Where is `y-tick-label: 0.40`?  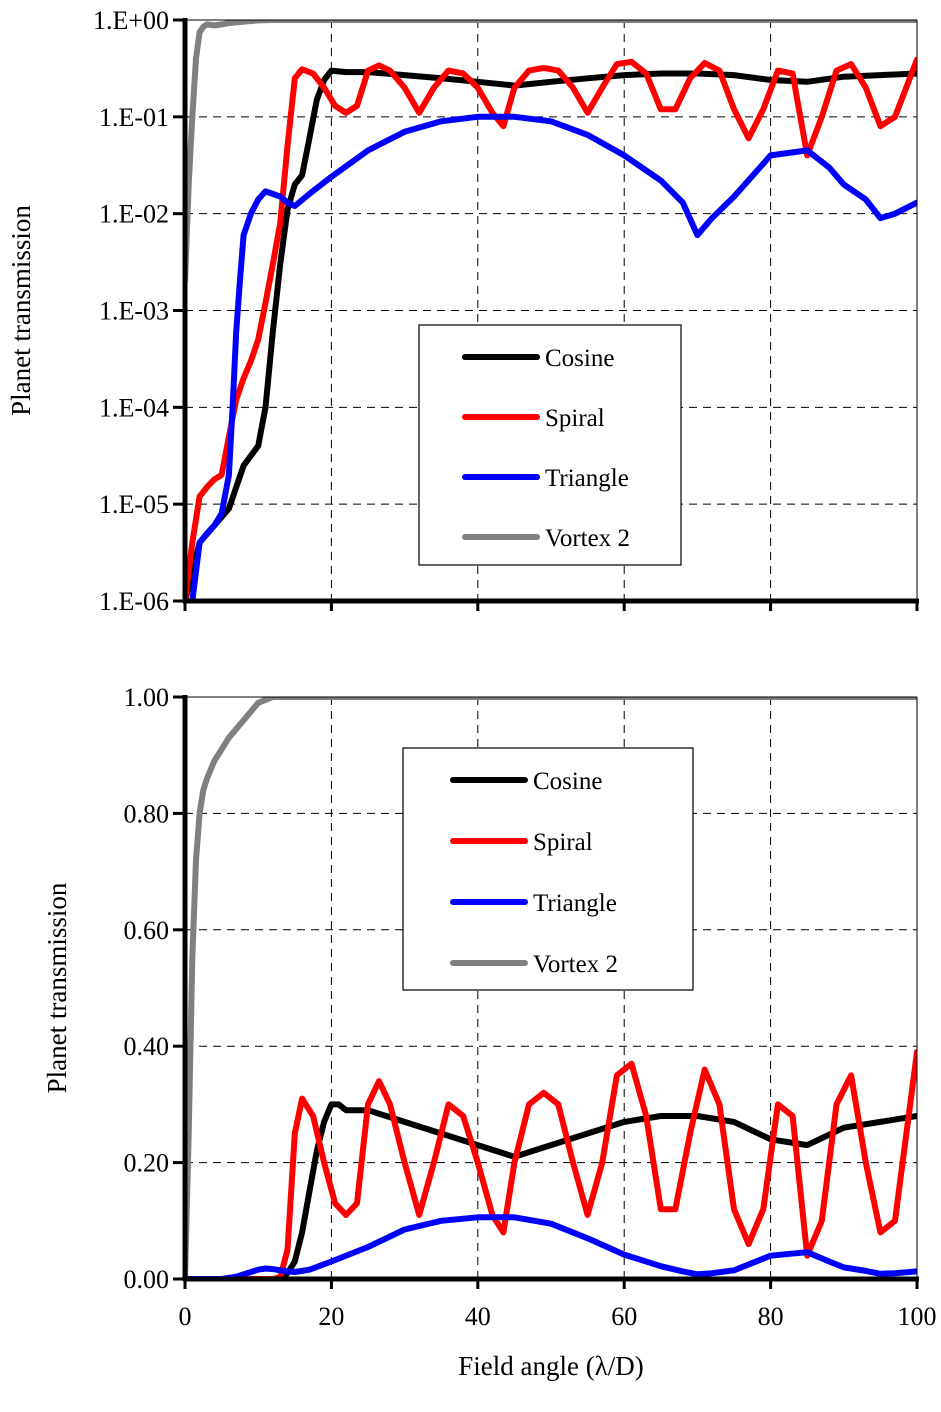 y-tick-label: 0.40 is located at coordinates (147, 1046).